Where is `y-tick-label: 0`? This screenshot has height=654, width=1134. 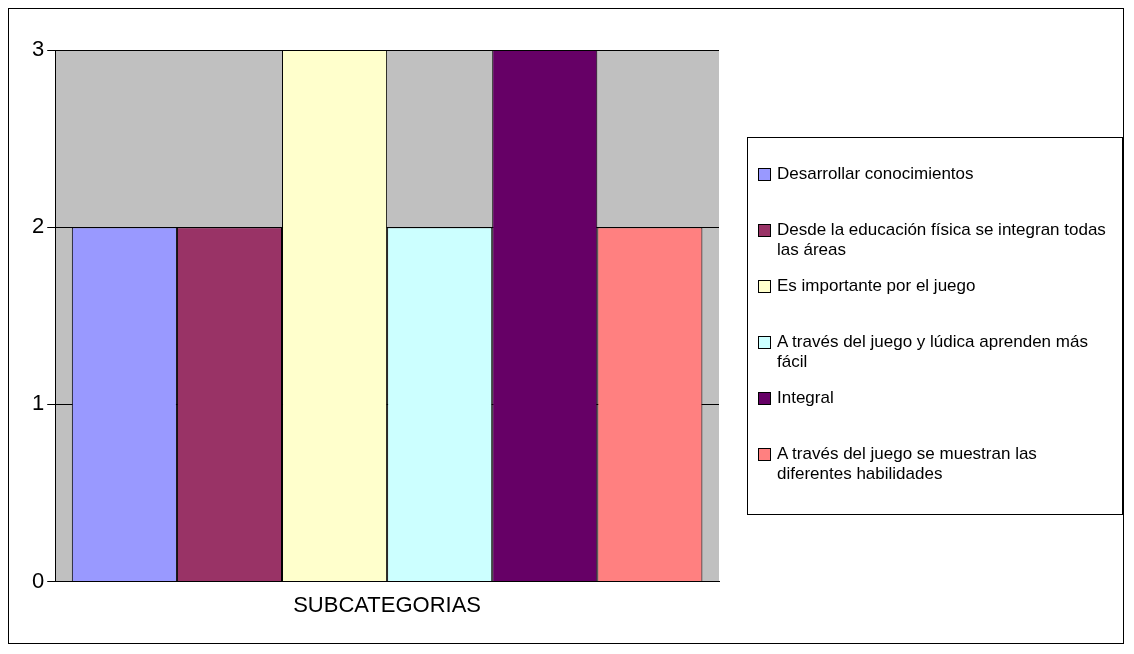
y-tick-label: 0 is located at coordinates (38, 580).